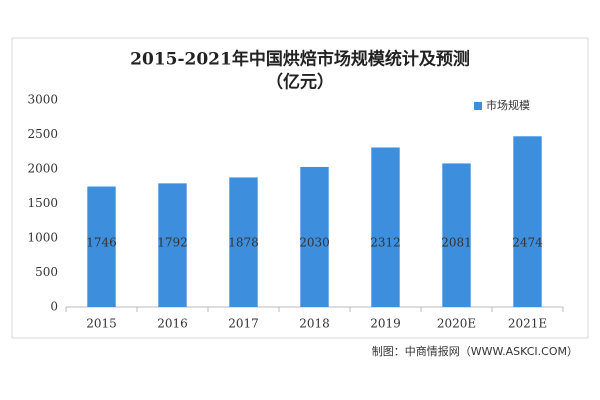  What do you see at coordinates (314, 243) in the screenshot?
I see `value-label: 2030` at bounding box center [314, 243].